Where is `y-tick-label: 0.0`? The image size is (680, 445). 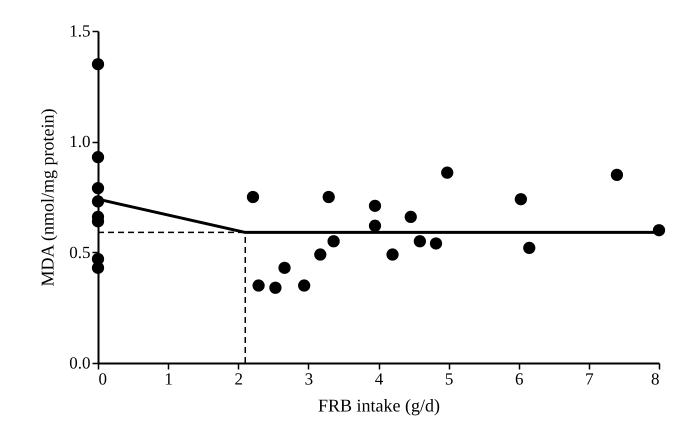 y-tick-label: 0.0 is located at coordinates (79, 363).